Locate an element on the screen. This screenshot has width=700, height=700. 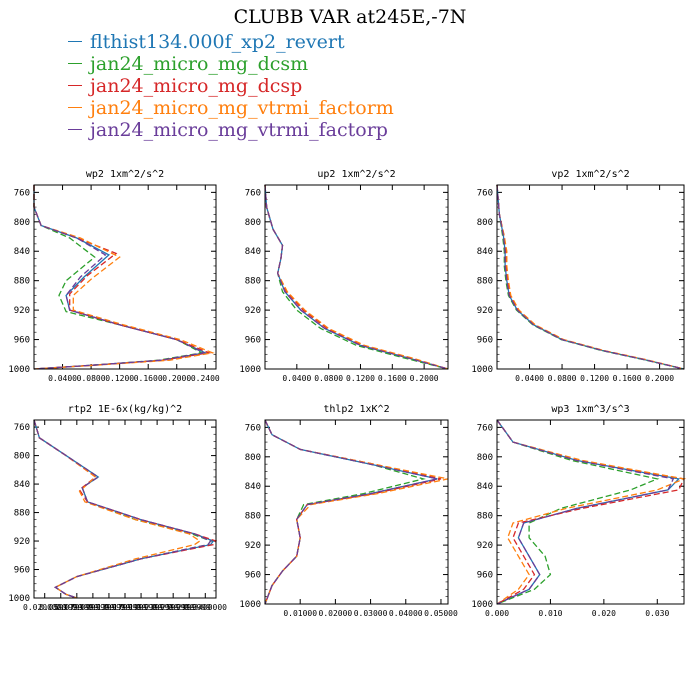
panel-title: vp2 1xm^2/s^2 is located at coordinates (590, 174).